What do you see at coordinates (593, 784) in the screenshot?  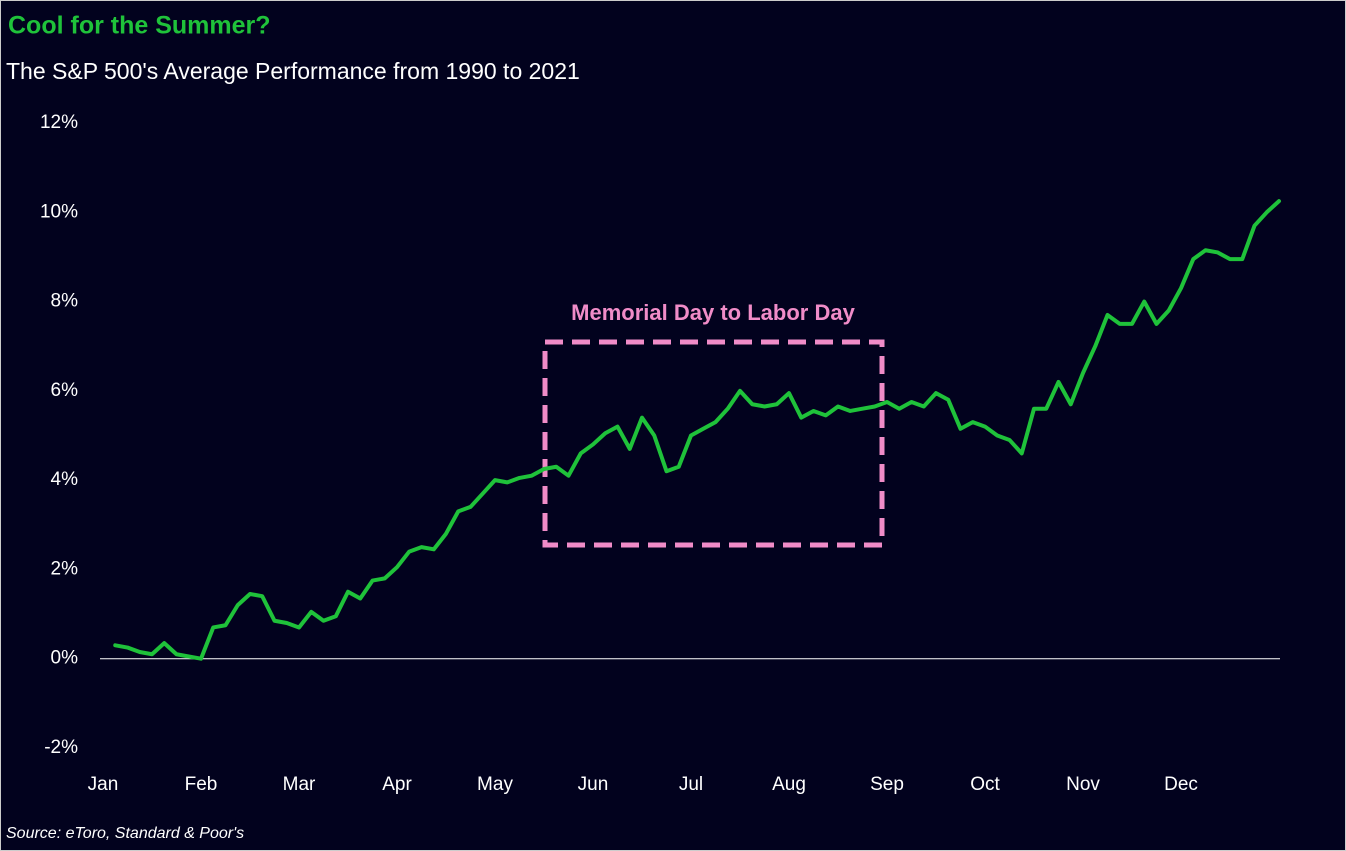 I see `x-tick-label: Jun` at bounding box center [593, 784].